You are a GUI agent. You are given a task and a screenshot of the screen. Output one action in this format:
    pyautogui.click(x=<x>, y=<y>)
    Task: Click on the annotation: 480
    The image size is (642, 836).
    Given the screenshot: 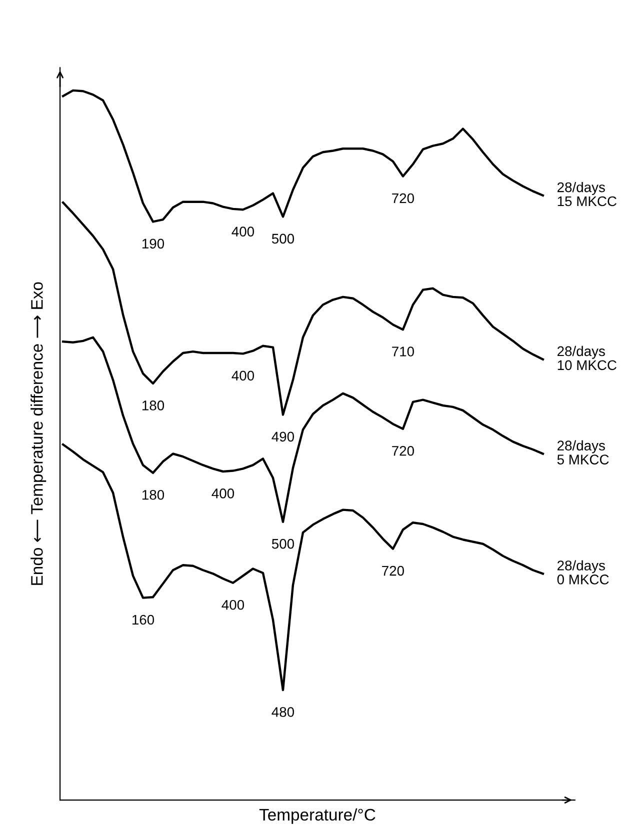 What is the action you would take?
    pyautogui.click(x=283, y=712)
    